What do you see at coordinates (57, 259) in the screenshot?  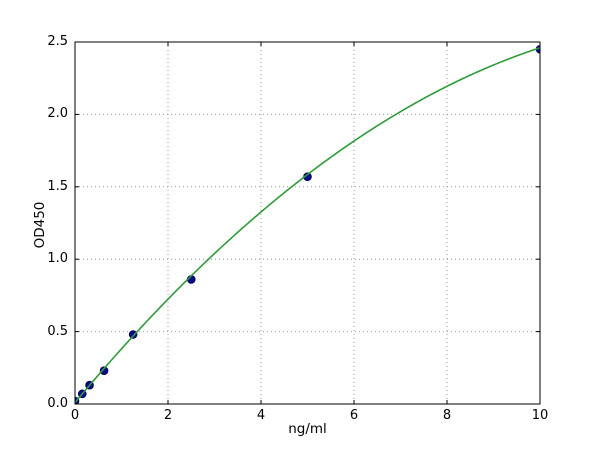 I see `y-tick-label: 1.0` at bounding box center [57, 259].